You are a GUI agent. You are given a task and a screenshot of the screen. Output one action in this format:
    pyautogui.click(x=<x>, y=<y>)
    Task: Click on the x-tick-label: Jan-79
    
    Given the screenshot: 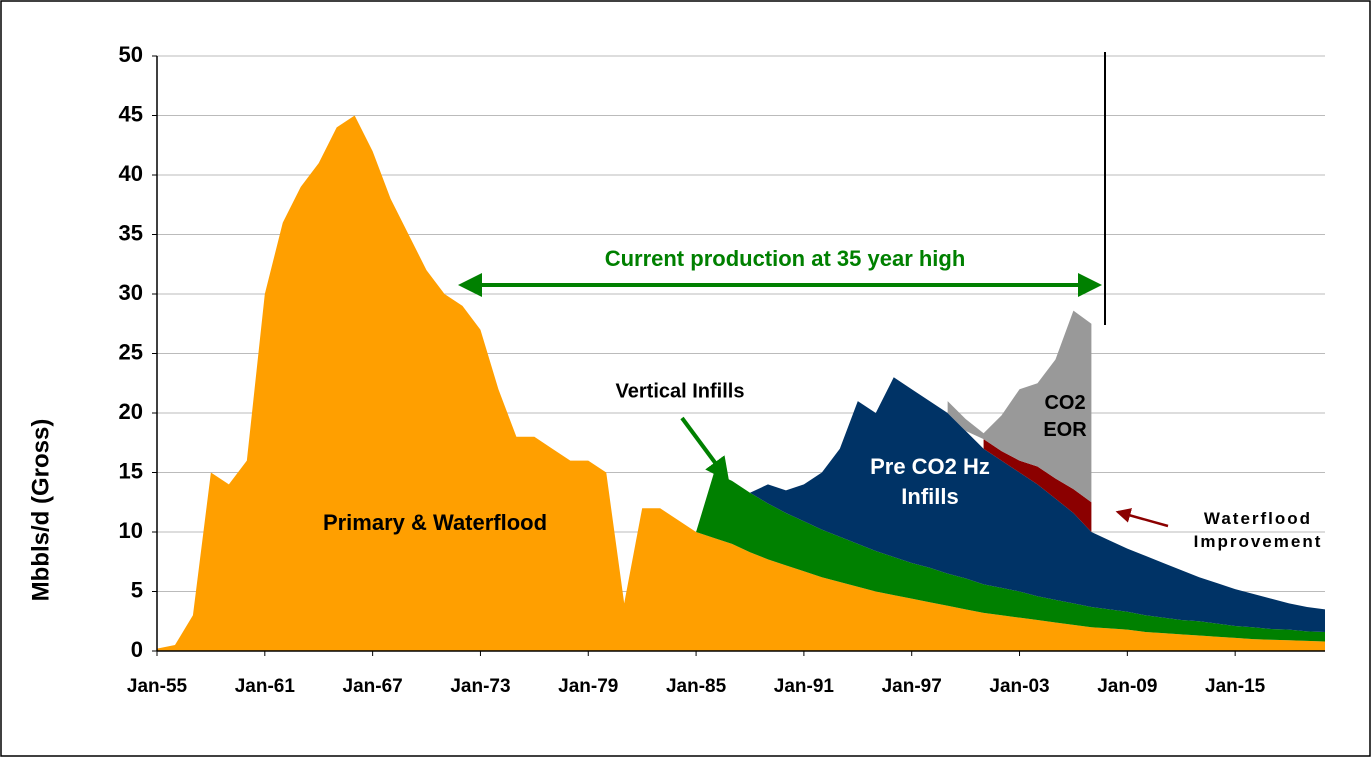 What is the action you would take?
    pyautogui.click(x=588, y=686)
    